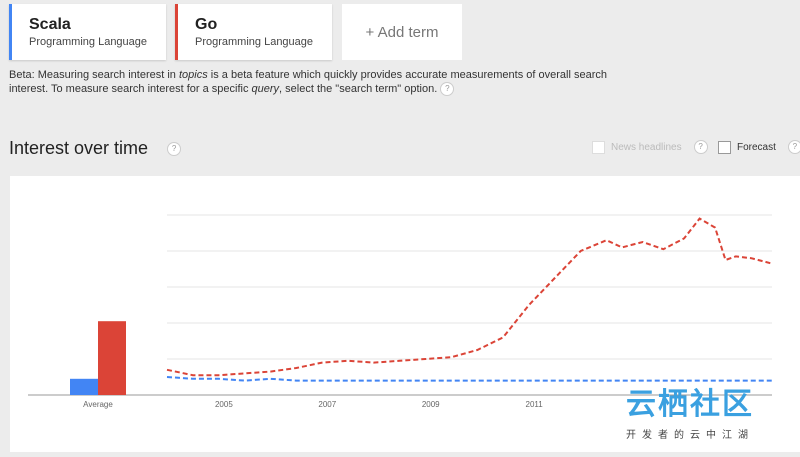 The height and width of the screenshot is (457, 800). Describe the element at coordinates (95, 148) in the screenshot. I see `interest-over-time-title: Interest over time ?` at that location.